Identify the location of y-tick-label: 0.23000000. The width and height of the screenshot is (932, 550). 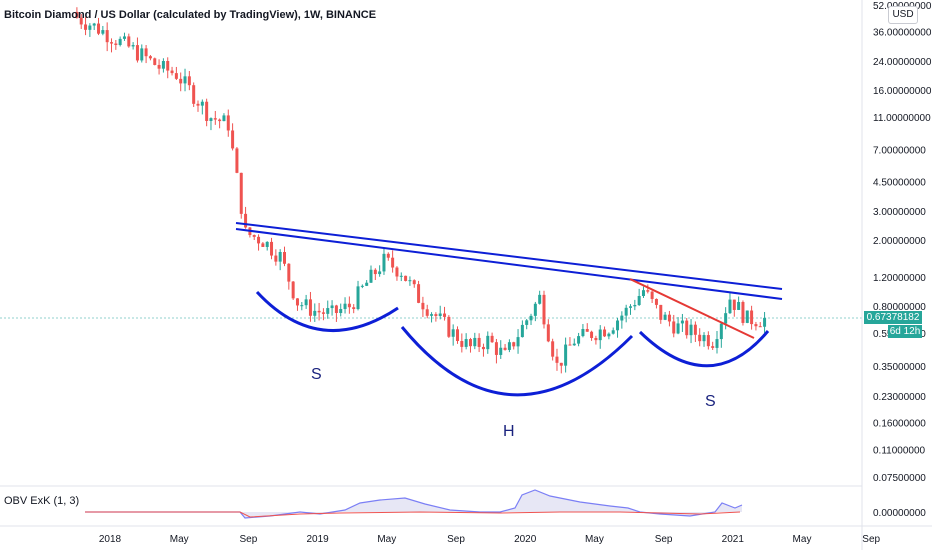
(899, 397).